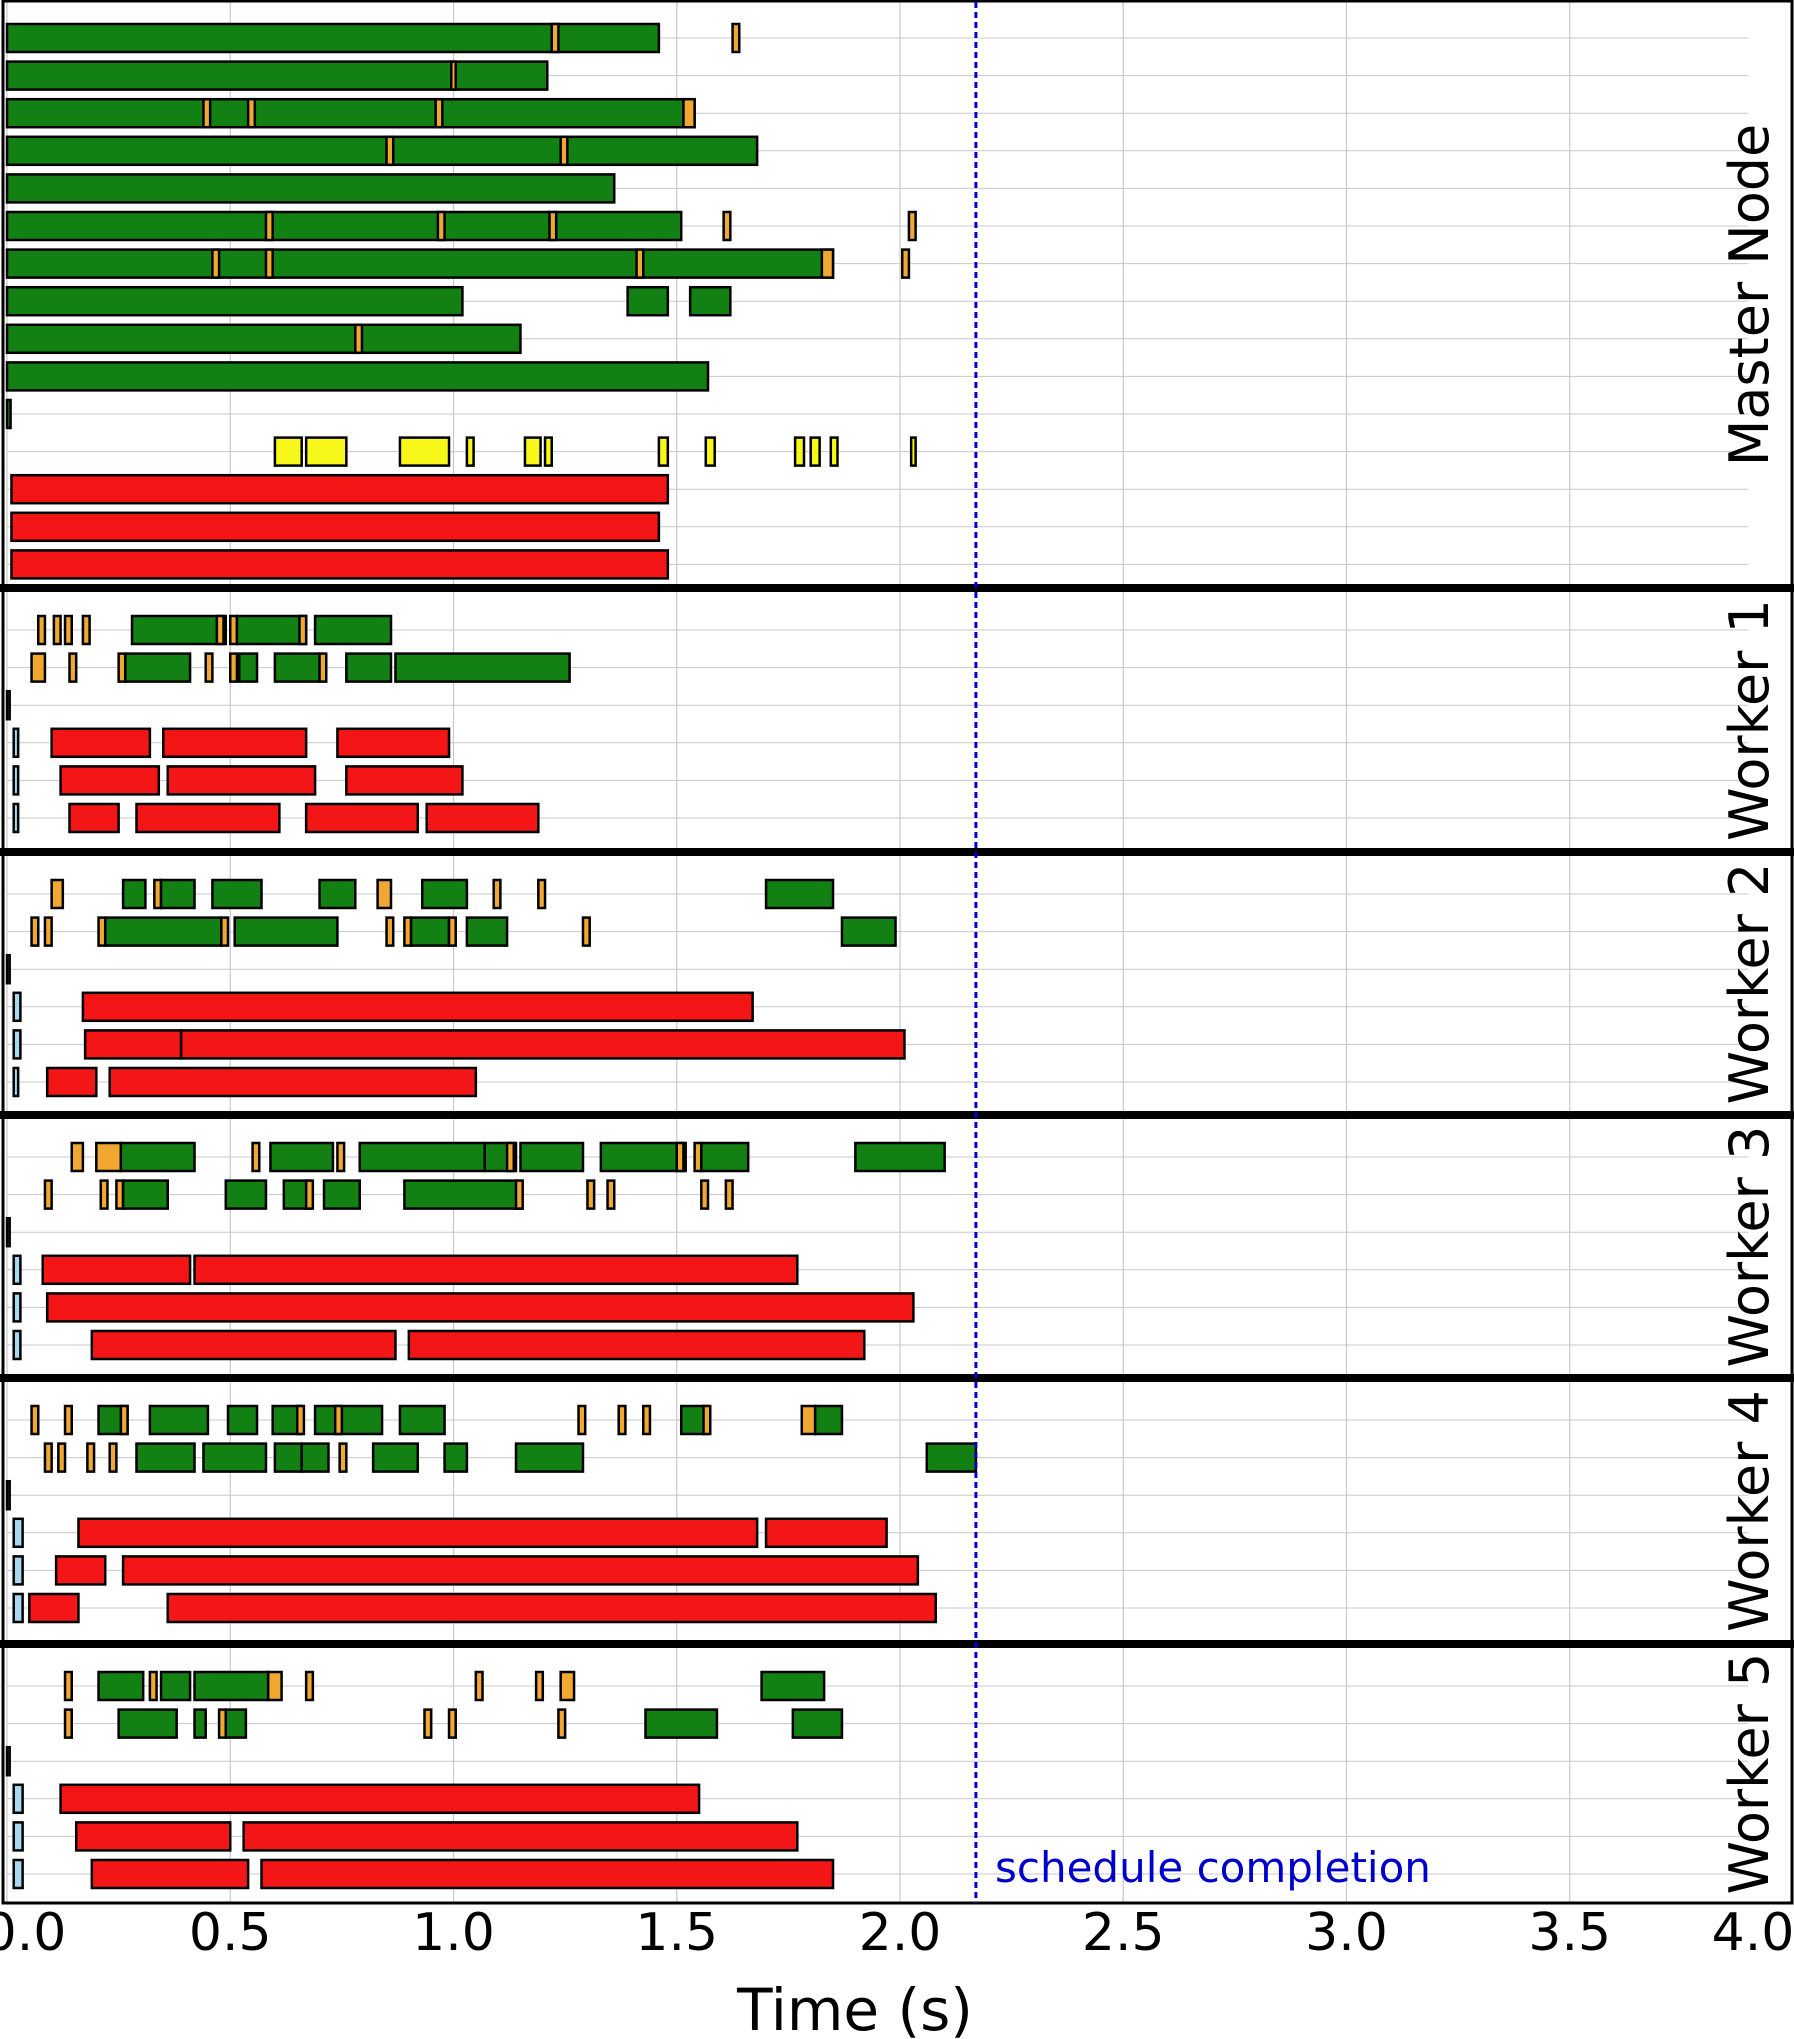 This screenshot has width=1794, height=2039. What do you see at coordinates (230, 1933) in the screenshot?
I see `x-tick-label: 0.5` at bounding box center [230, 1933].